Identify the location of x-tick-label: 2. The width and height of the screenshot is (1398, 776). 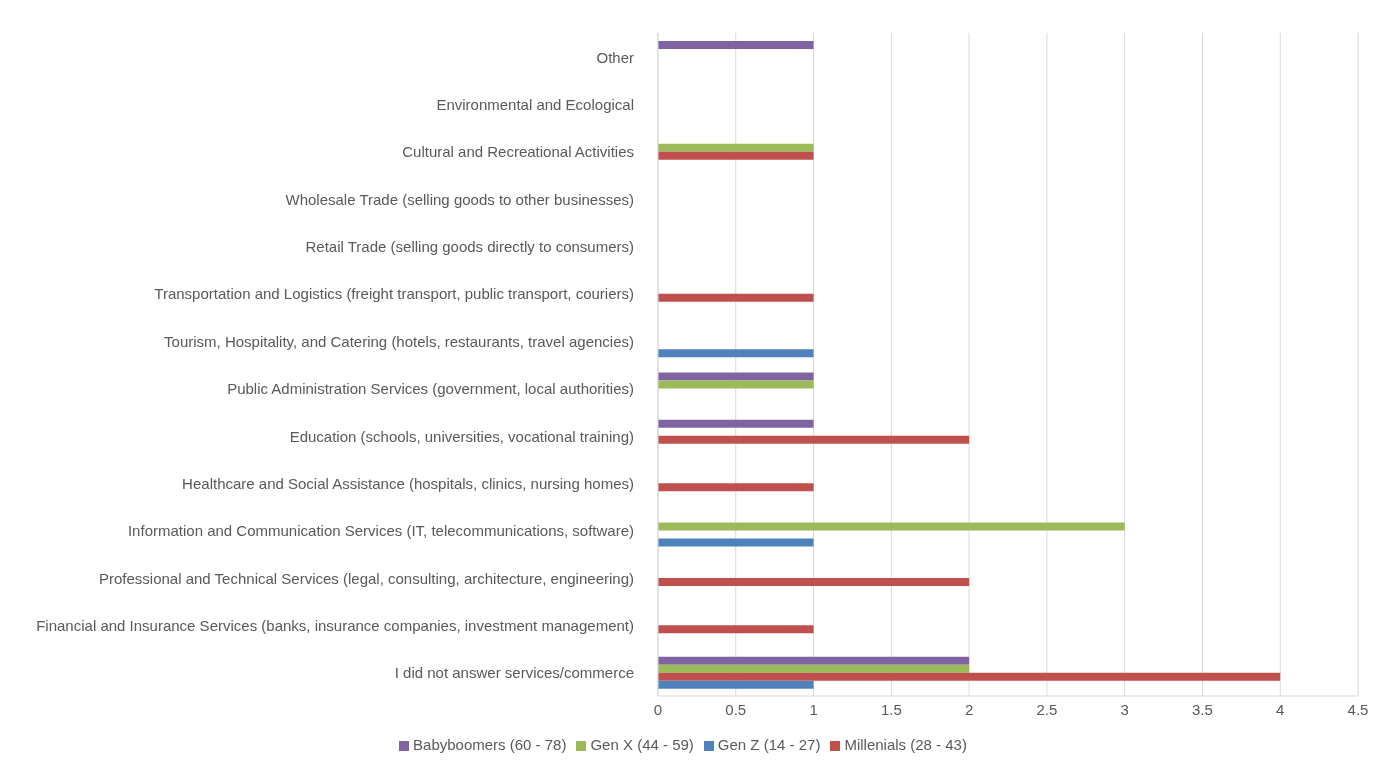
(969, 709).